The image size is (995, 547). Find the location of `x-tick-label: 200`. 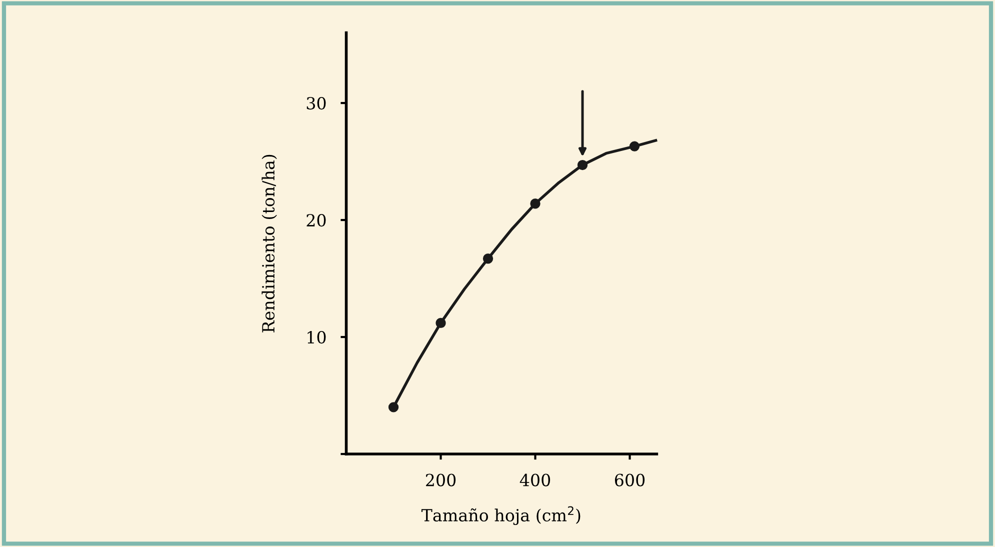

x-tick-label: 200 is located at coordinates (441, 480).